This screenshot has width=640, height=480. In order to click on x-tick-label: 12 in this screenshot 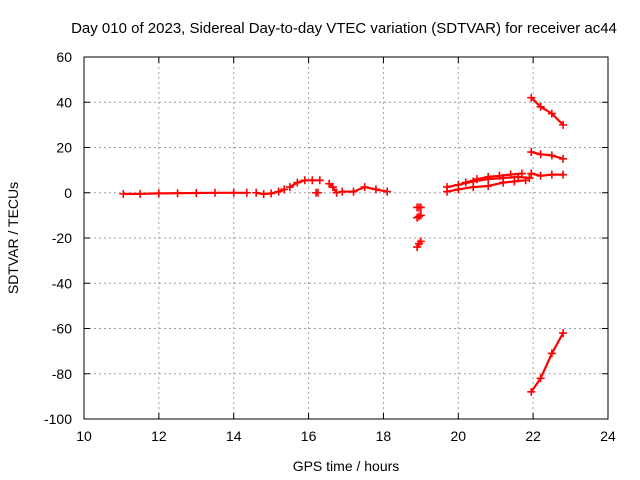, I will do `click(159, 436)`.